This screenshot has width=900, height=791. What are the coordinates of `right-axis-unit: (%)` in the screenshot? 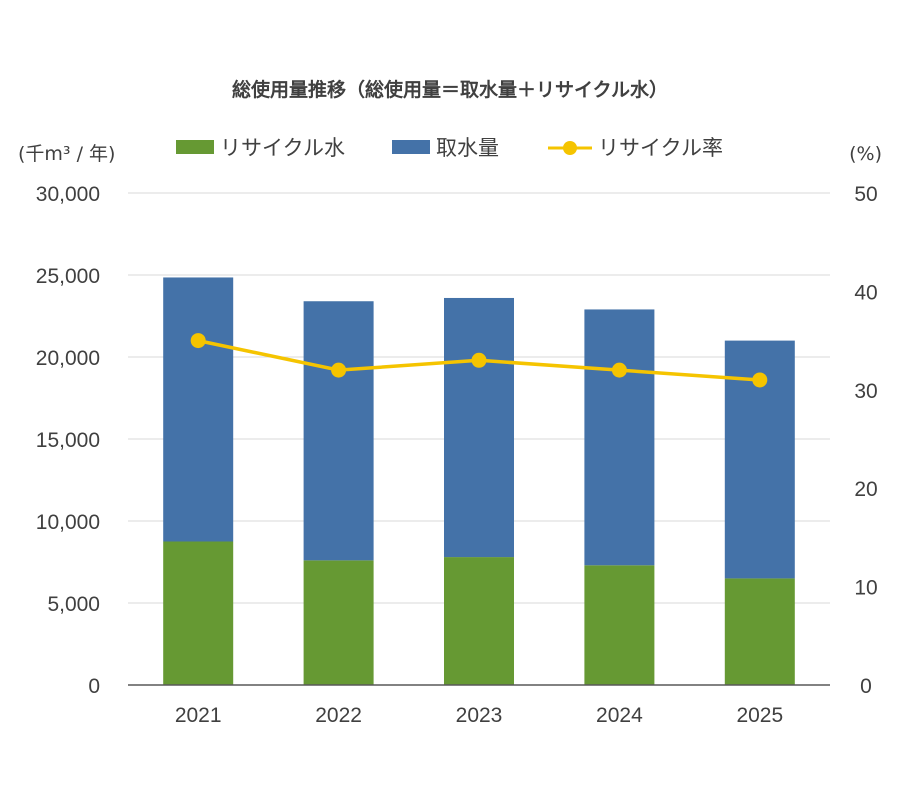 It's located at (865, 154).